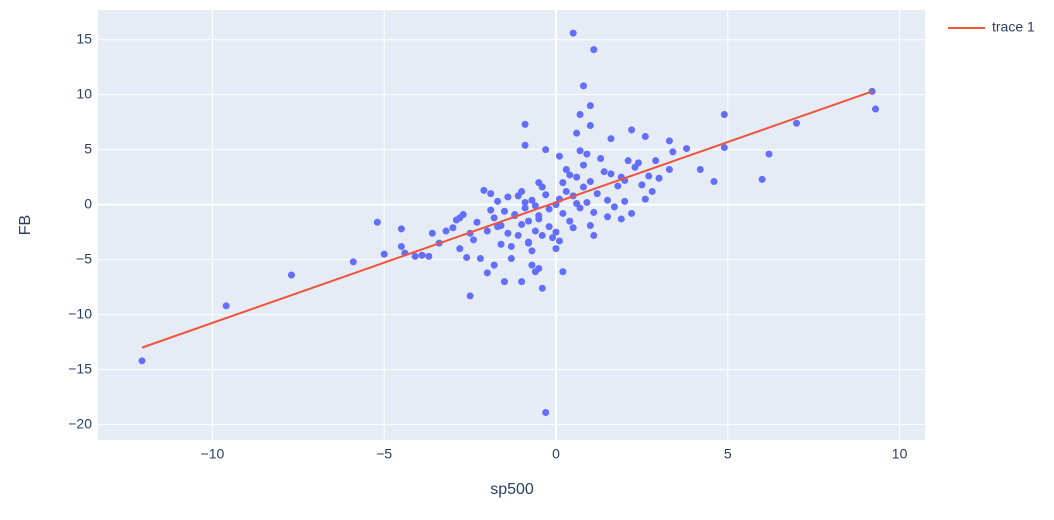 The image size is (1054, 520). Describe the element at coordinates (728, 454) in the screenshot. I see `x-tick-label: 5` at that location.